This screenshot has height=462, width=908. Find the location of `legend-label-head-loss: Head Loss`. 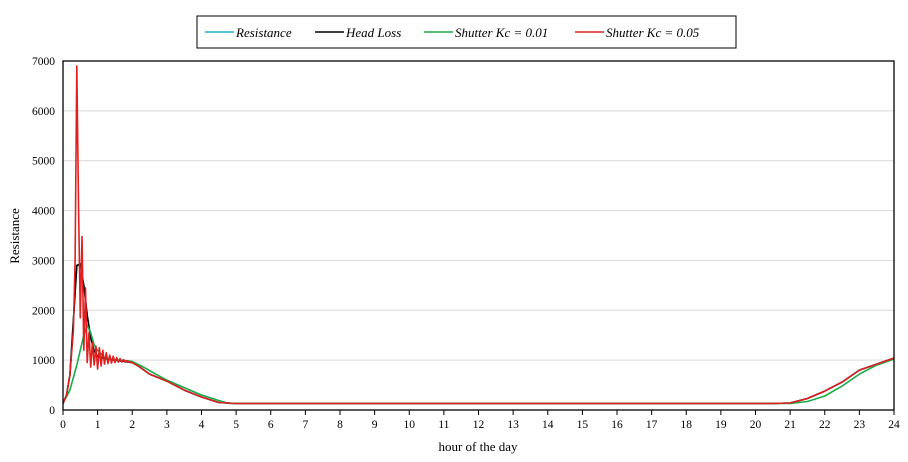

legend-label-head-loss: Head Loss is located at coordinates (373, 32).